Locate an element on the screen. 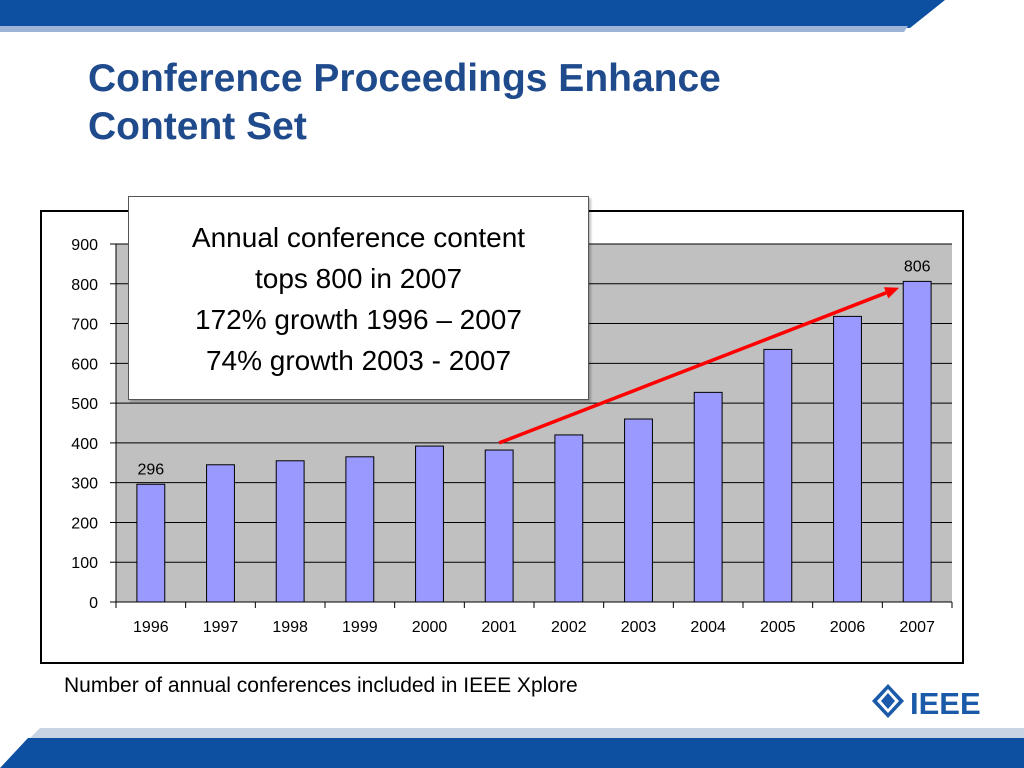 This screenshot has width=1024, height=768. x-tick-label: 2005 is located at coordinates (778, 627).